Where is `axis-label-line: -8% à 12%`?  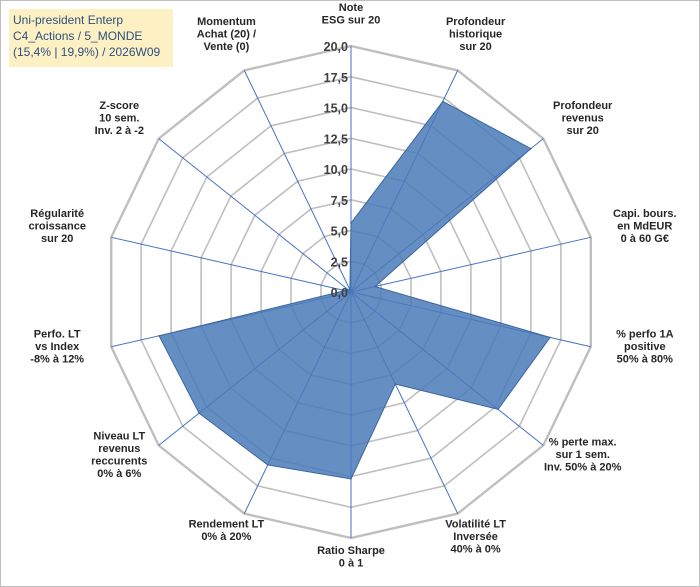 axis-label-line: -8% à 12% is located at coordinates (57, 359).